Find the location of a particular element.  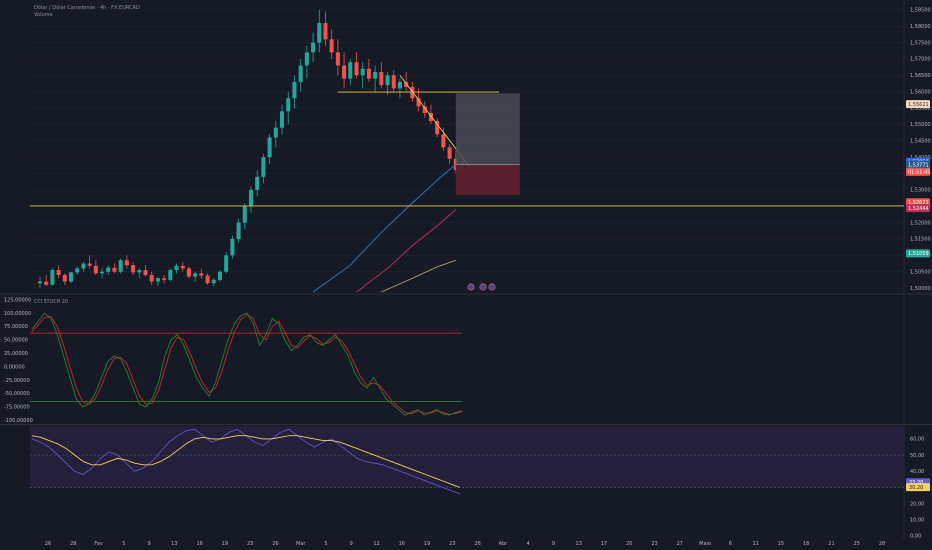

rsi-tick-label: 20,00 is located at coordinates (917, 504).